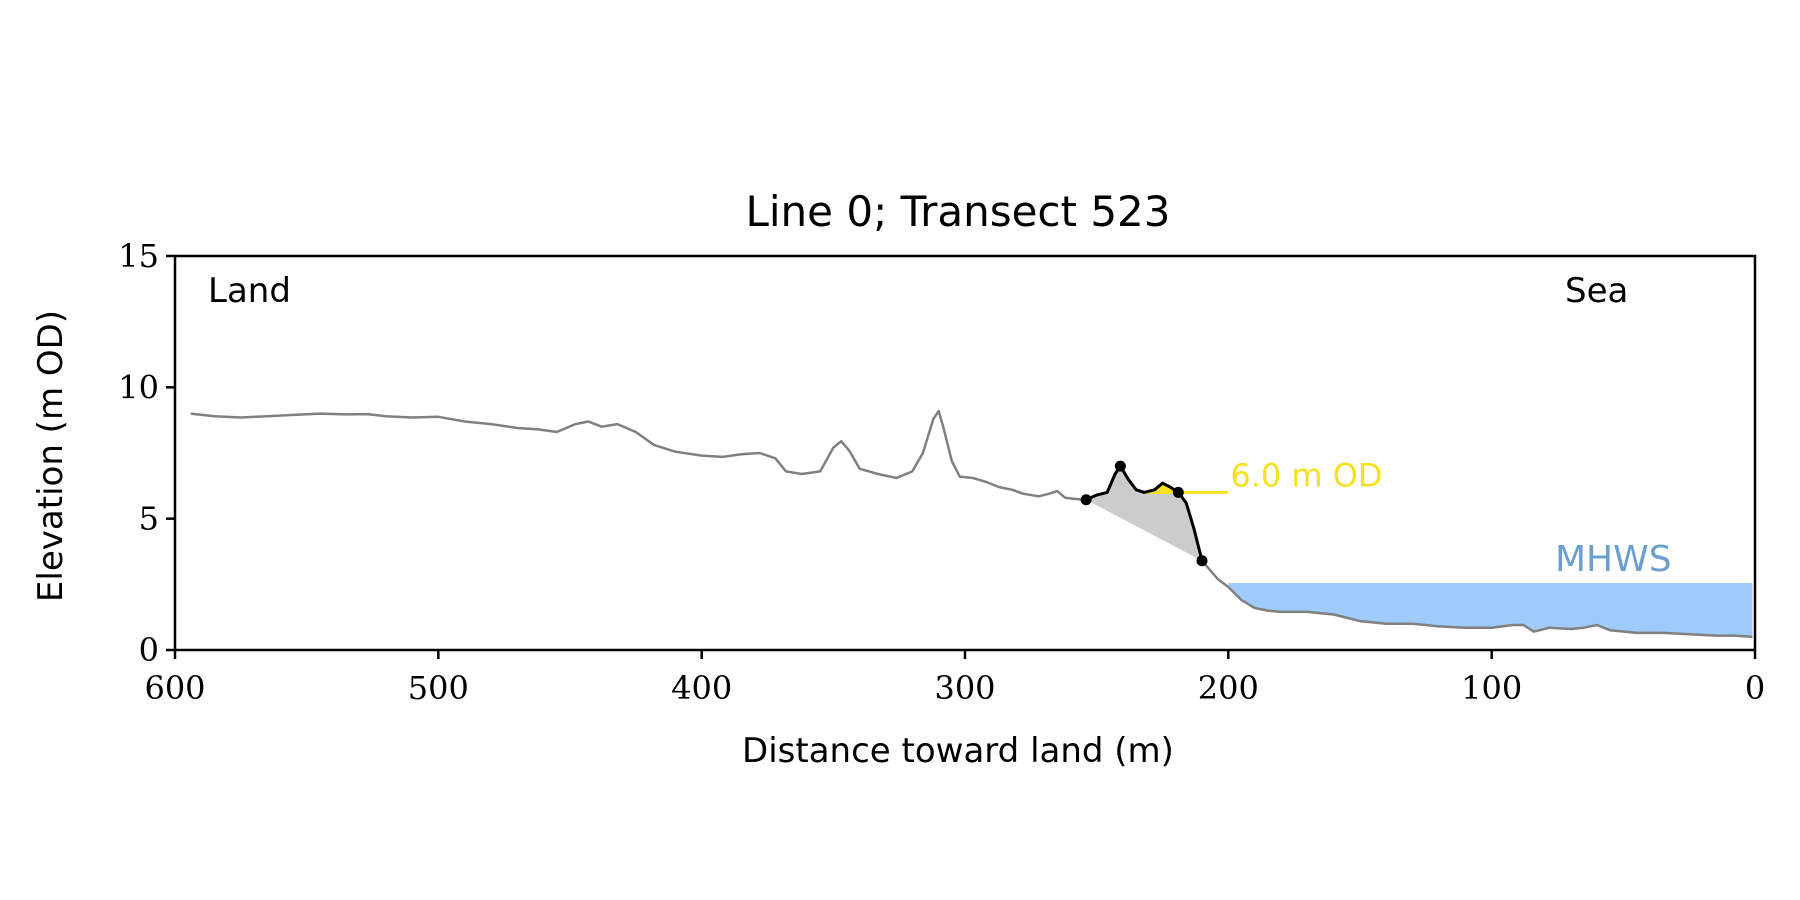 The width and height of the screenshot is (1800, 900). I want to click on x-axis-label: Distance toward land (m), so click(958, 751).